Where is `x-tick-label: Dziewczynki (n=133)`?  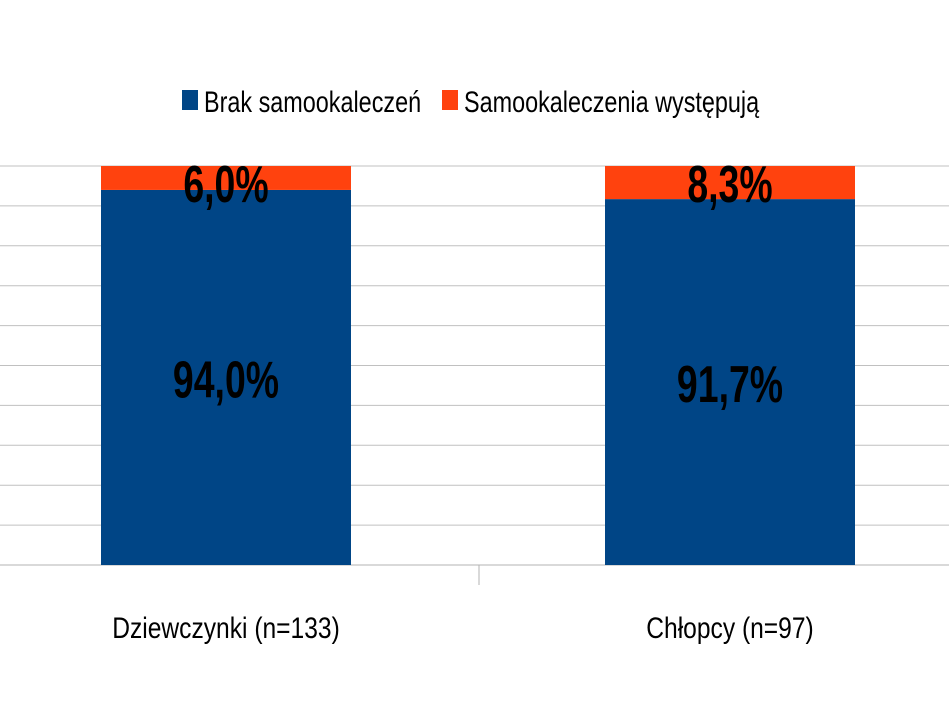 x-tick-label: Dziewczynki (n=133) is located at coordinates (226, 628).